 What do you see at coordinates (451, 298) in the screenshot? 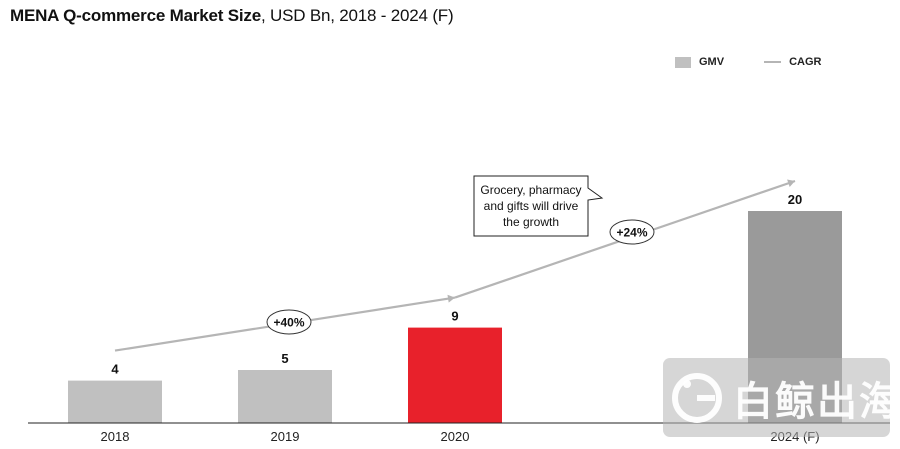
I see `cagr-arrow-1-arrowhead` at bounding box center [451, 298].